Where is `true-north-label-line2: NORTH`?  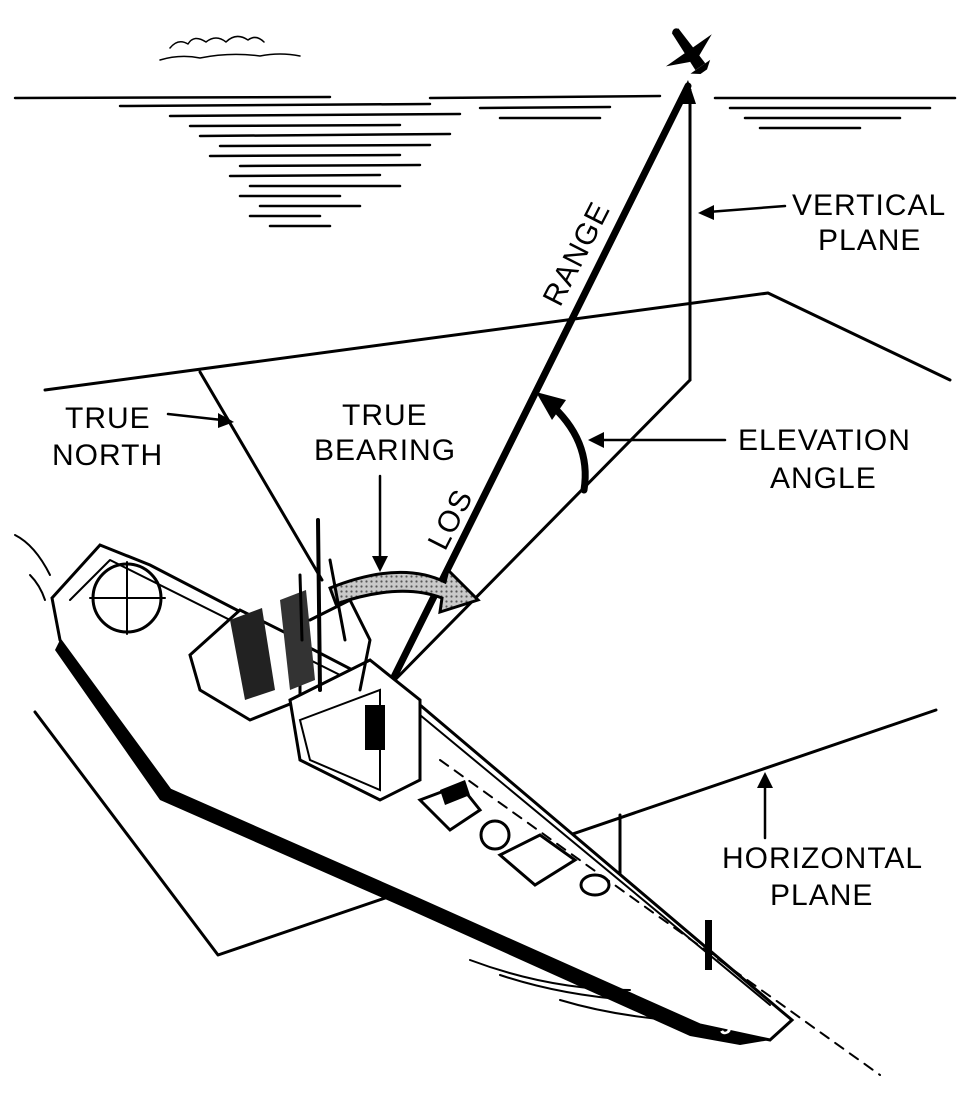
true-north-label-line2: NORTH is located at coordinates (107, 455).